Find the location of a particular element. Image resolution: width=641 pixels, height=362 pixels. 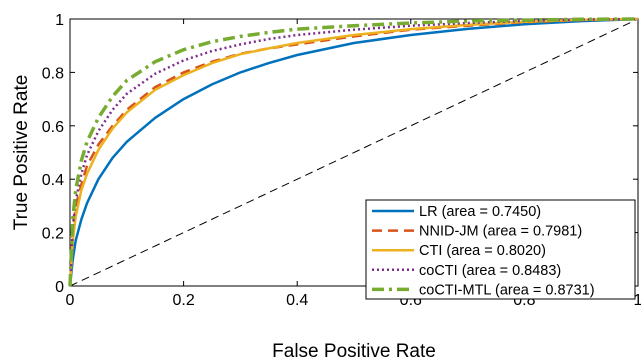

y-tick-label: 0.8 is located at coordinates (53, 73).